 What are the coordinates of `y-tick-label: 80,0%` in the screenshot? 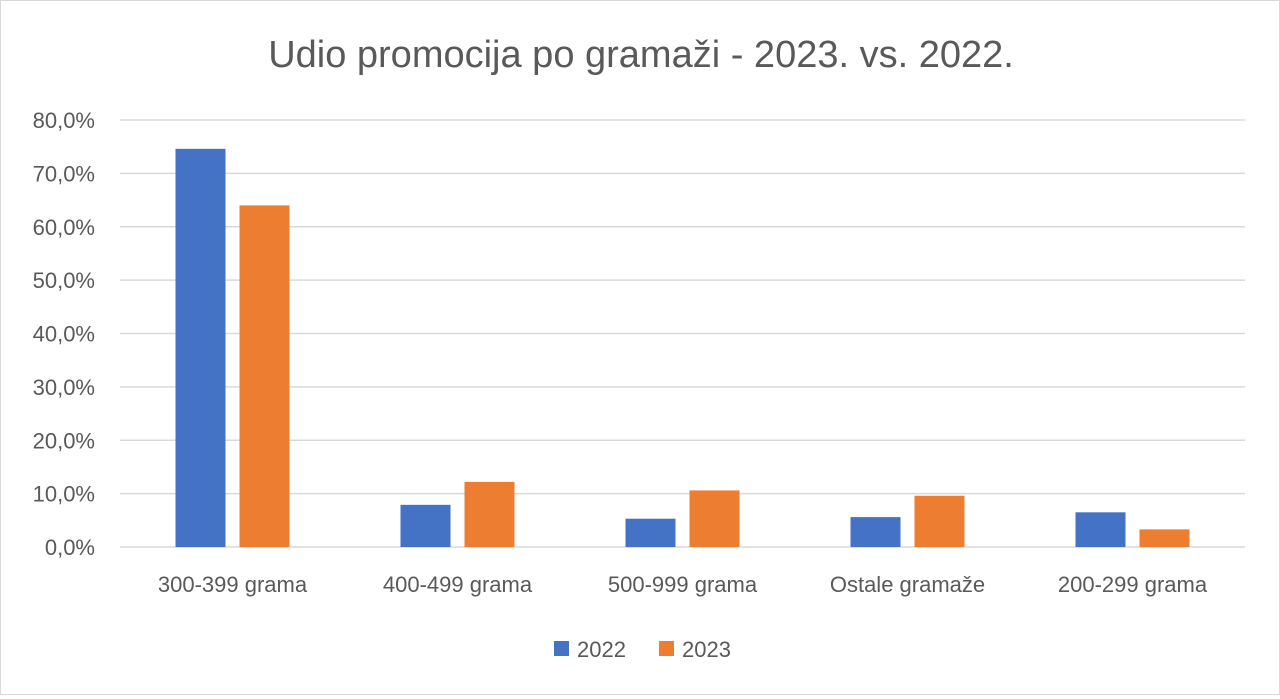 It's located at (64, 120).